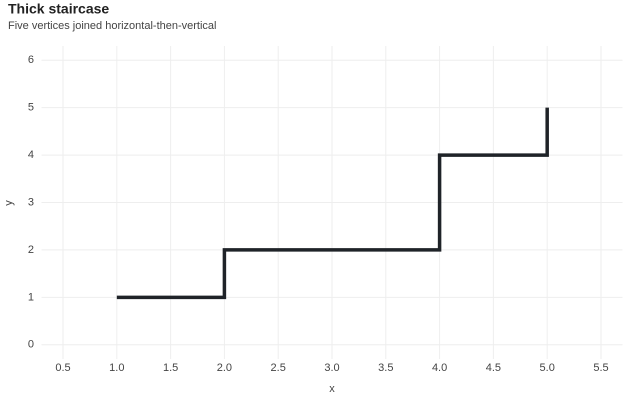 The image size is (640, 400). Describe the element at coordinates (224, 368) in the screenshot. I see `x-tick-label: 2.0` at that location.